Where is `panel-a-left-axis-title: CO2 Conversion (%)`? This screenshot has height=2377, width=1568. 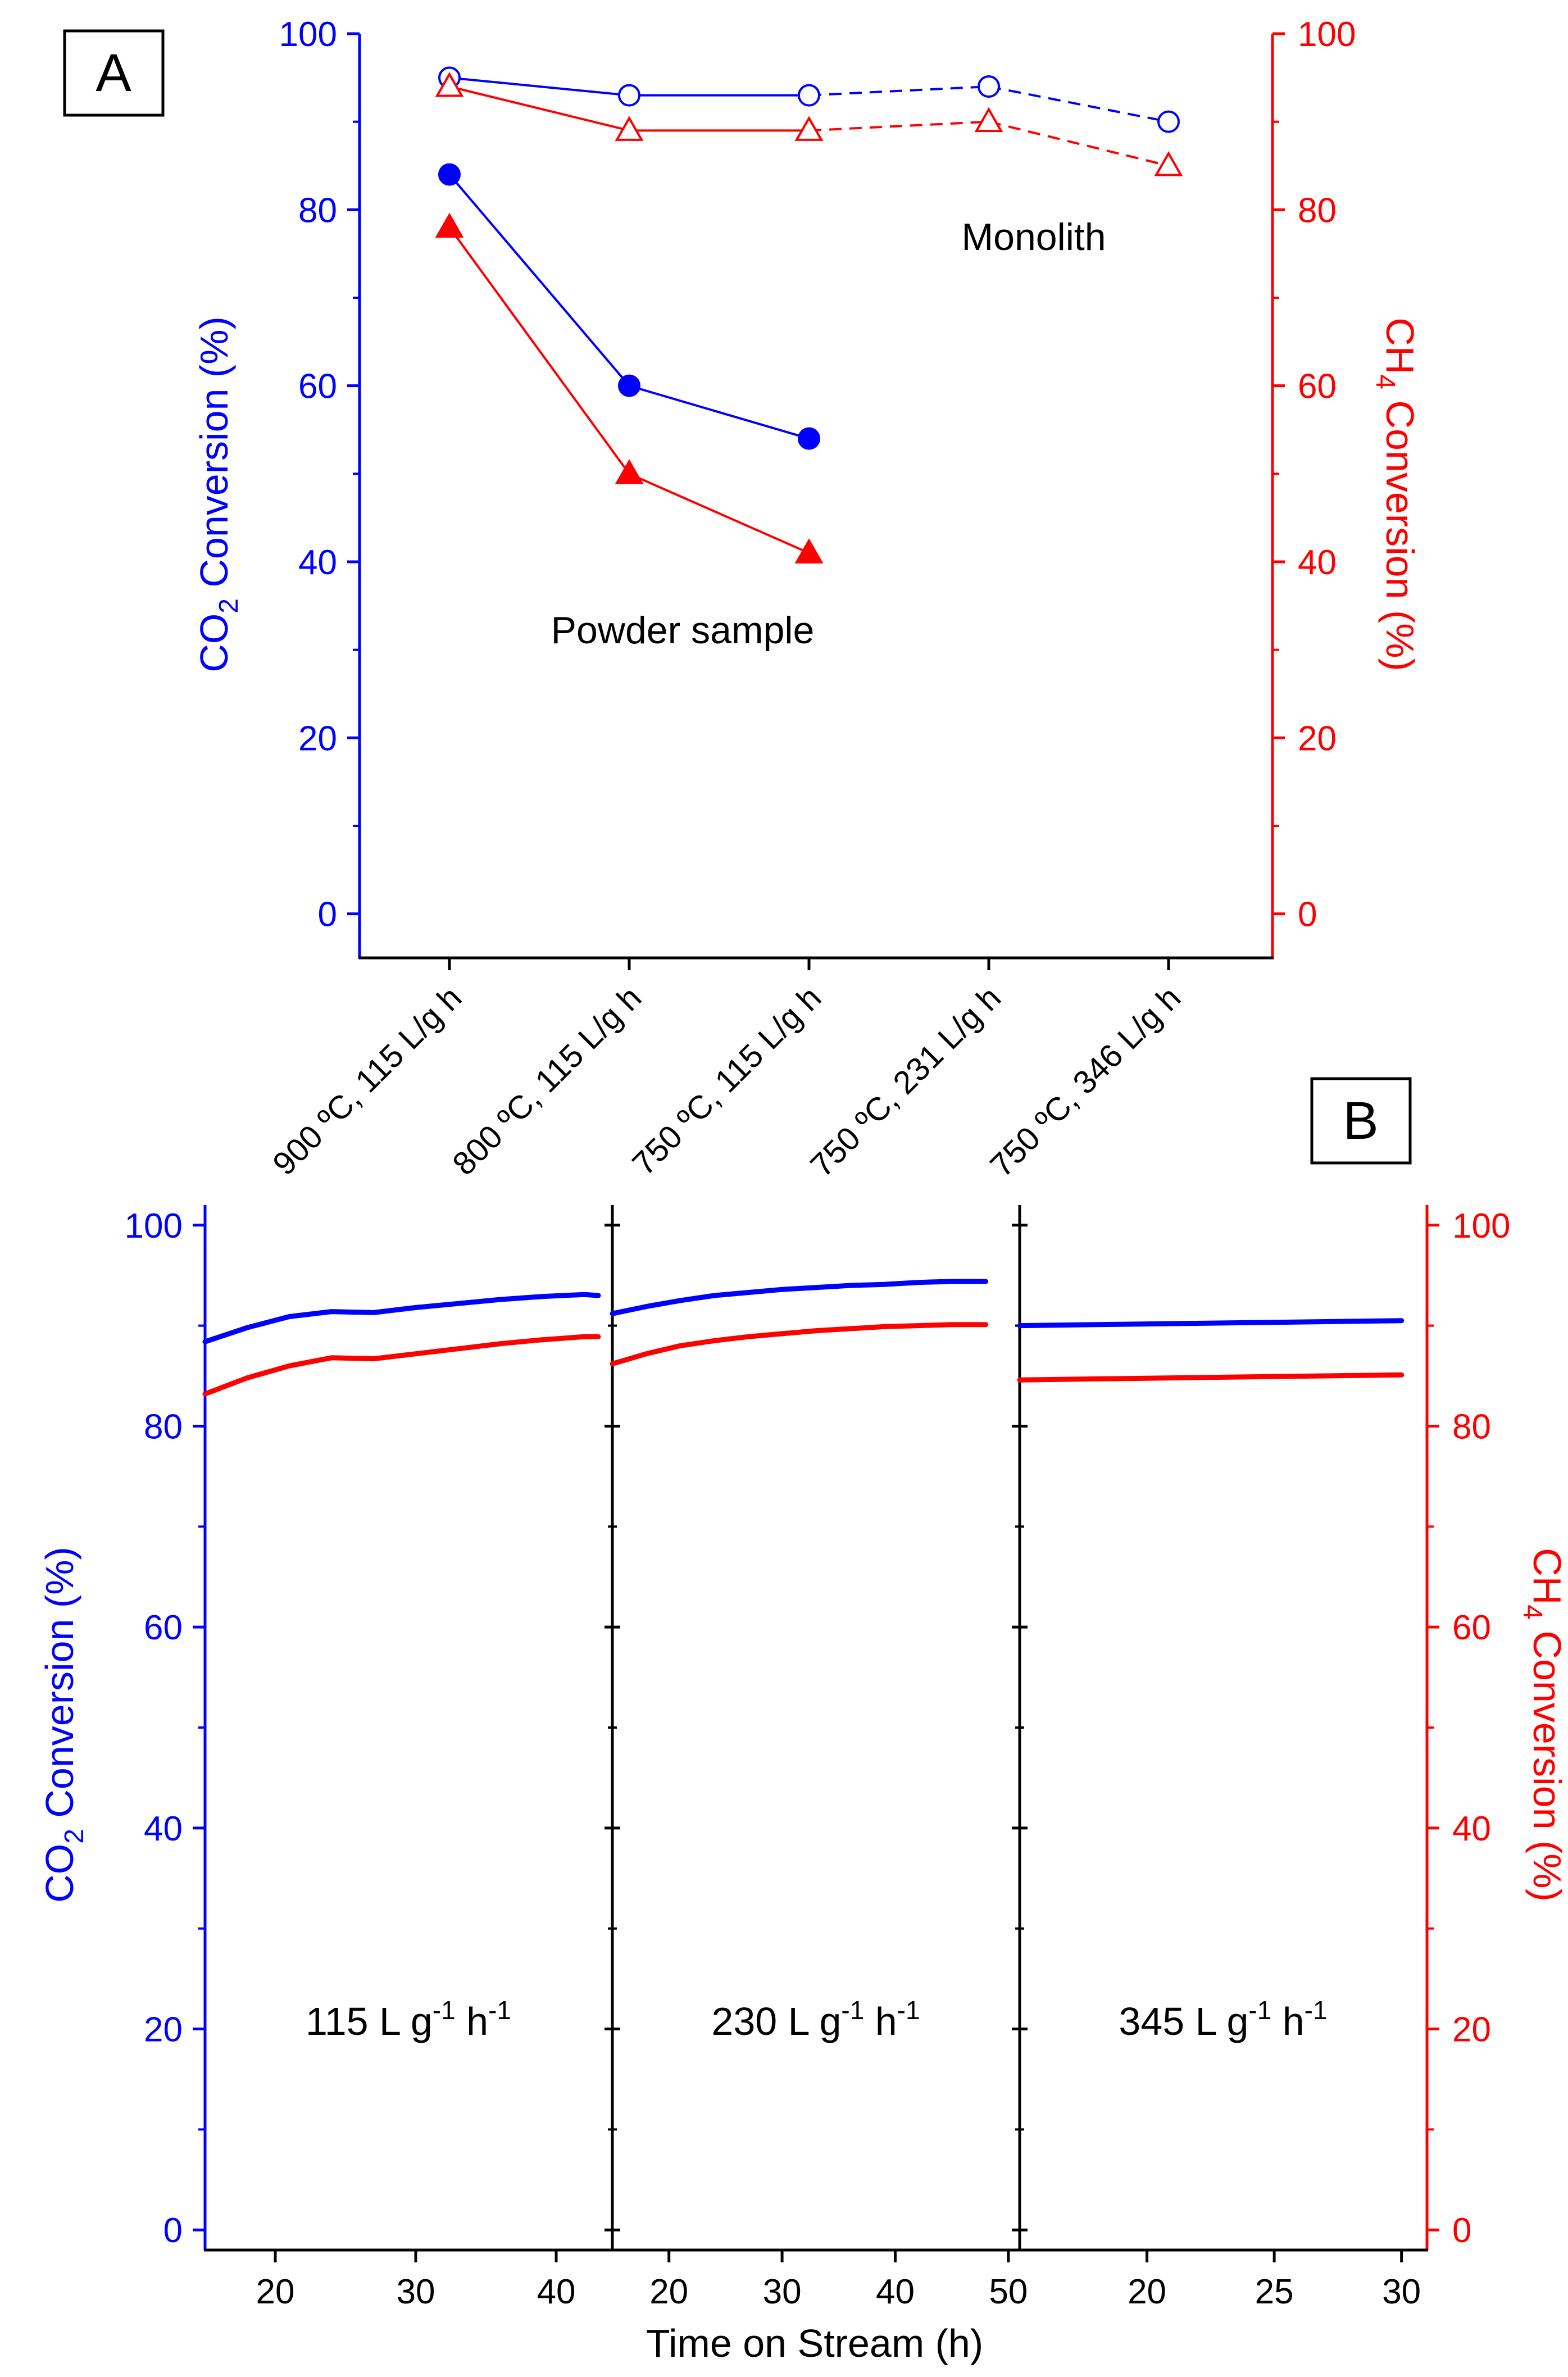
panel-a-left-axis-title: CO2 Conversion (%) is located at coordinates (218, 494).